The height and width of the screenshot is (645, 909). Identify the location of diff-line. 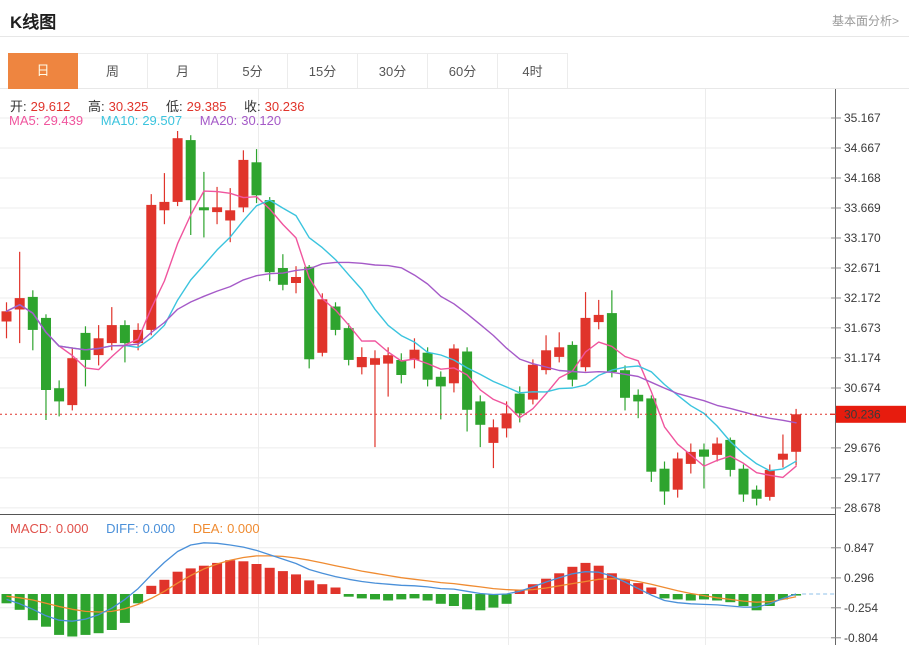
(401, 582).